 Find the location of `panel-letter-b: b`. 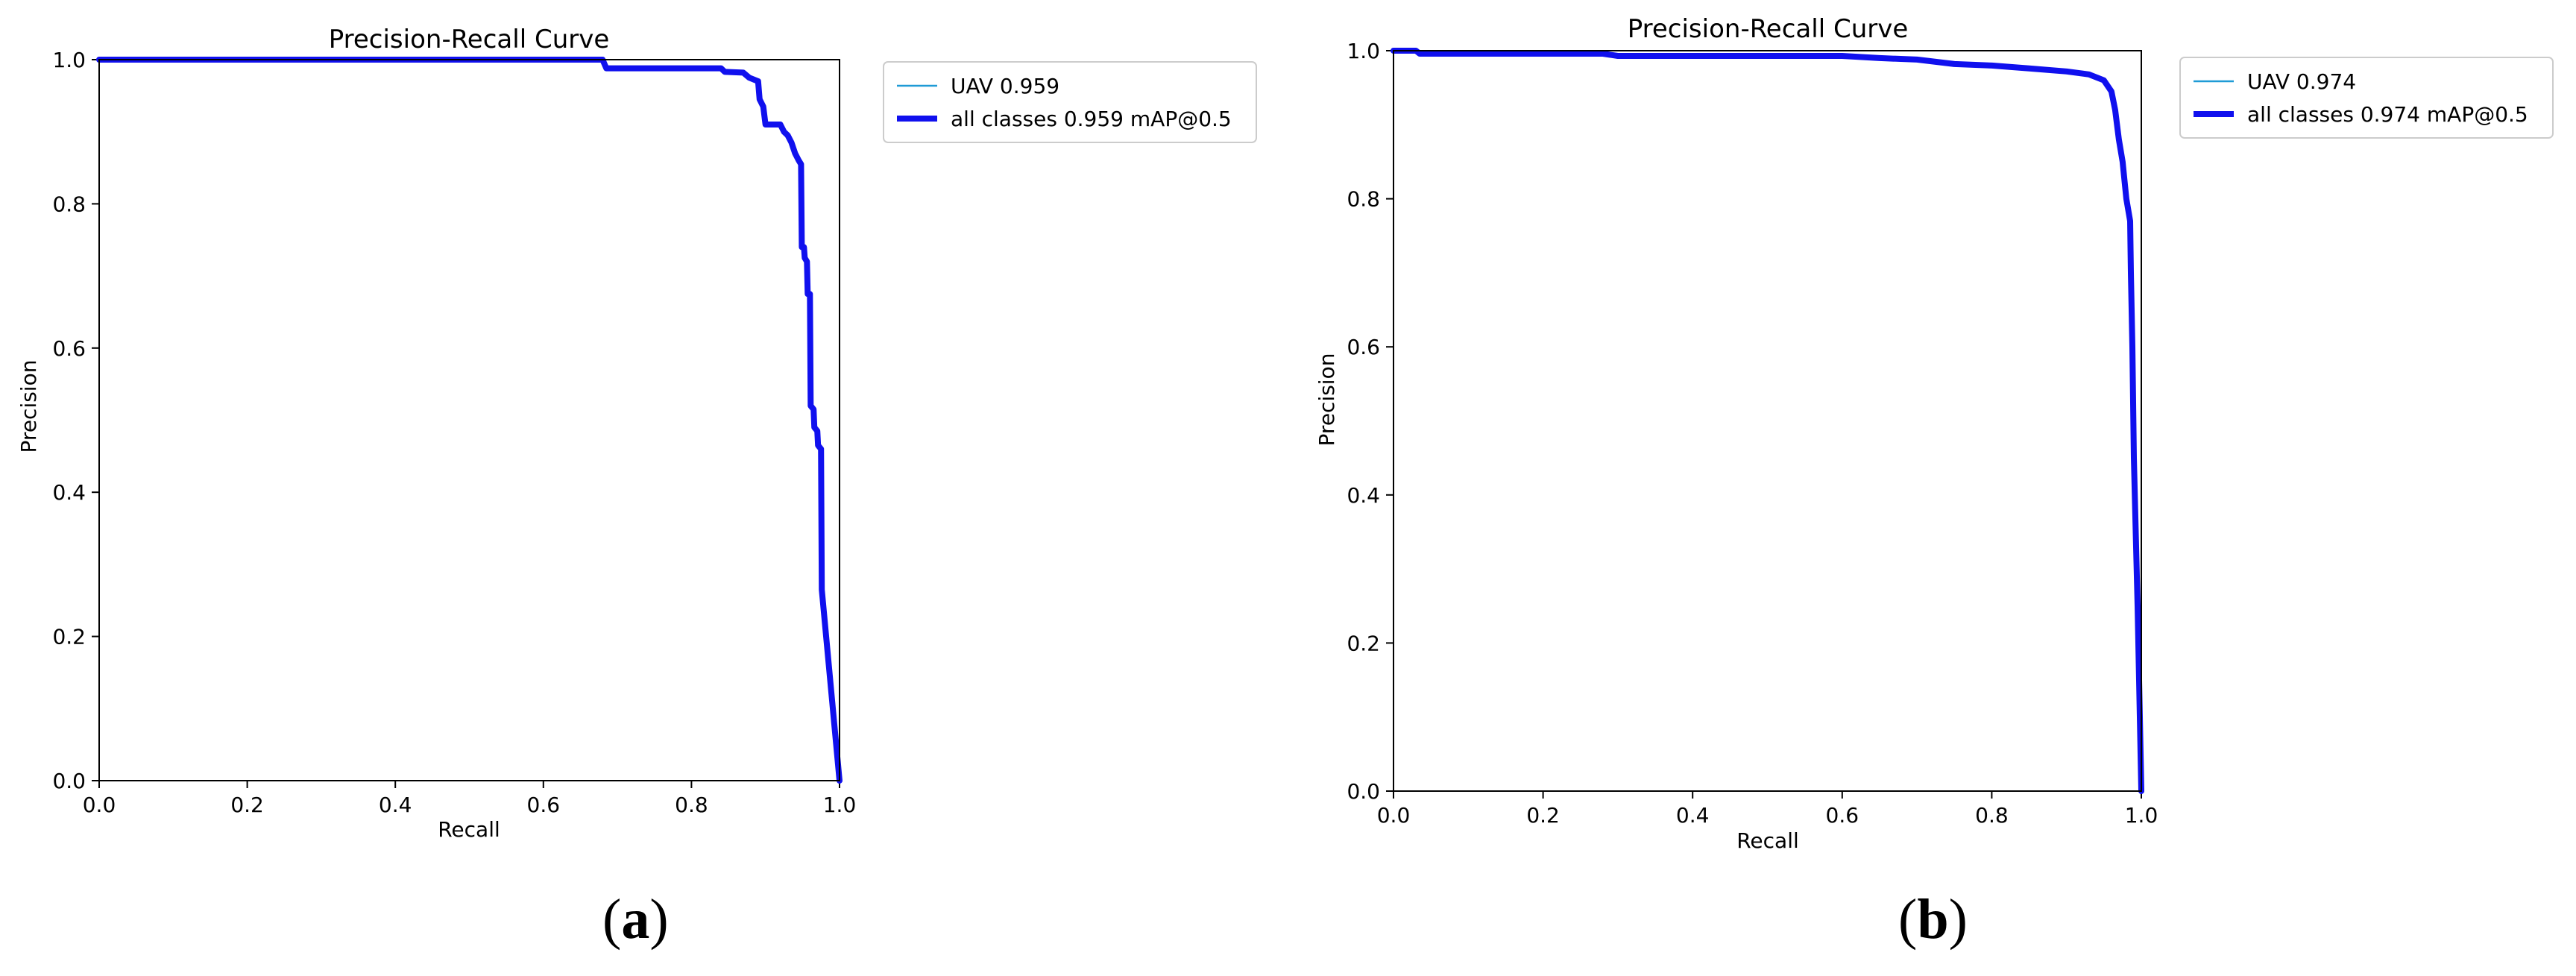

panel-letter-b: b is located at coordinates (1933, 920).